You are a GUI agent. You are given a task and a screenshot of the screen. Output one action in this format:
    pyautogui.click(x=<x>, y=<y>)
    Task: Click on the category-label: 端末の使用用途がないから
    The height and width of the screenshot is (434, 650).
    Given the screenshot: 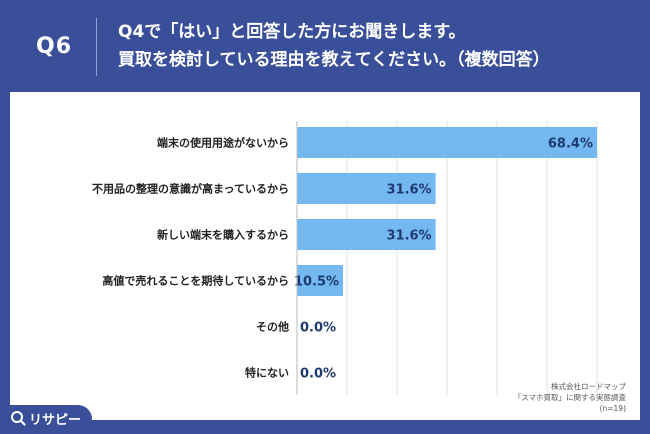 What is the action you would take?
    pyautogui.click(x=223, y=143)
    